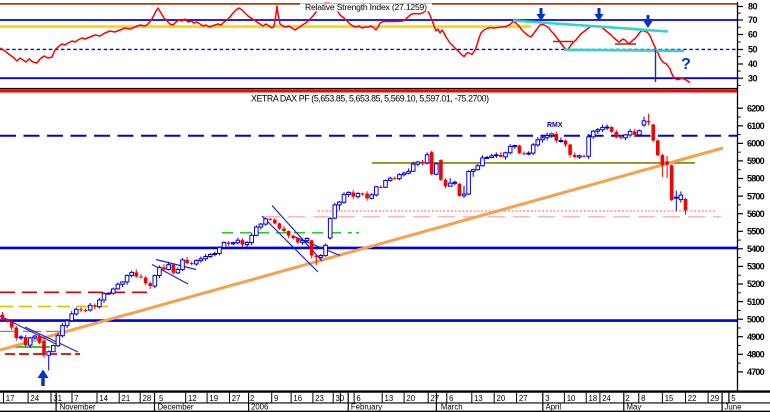 This screenshot has height=412, width=770. Describe the element at coordinates (756, 319) in the screenshot. I see `svg-text: 5000` at that location.